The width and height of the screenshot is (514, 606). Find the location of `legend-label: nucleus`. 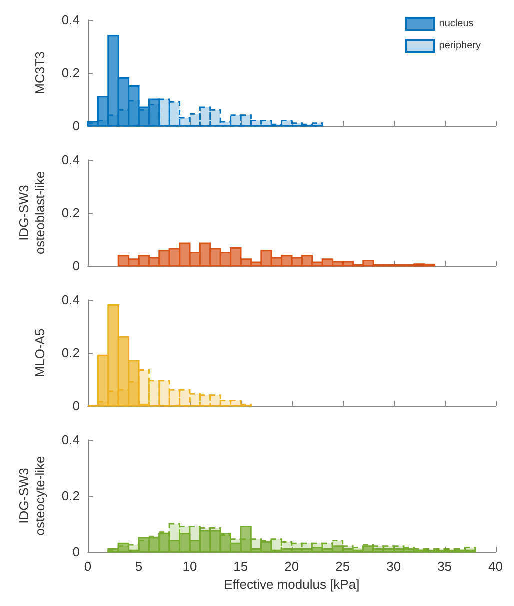

legend-label: nucleus is located at coordinates (456, 24).